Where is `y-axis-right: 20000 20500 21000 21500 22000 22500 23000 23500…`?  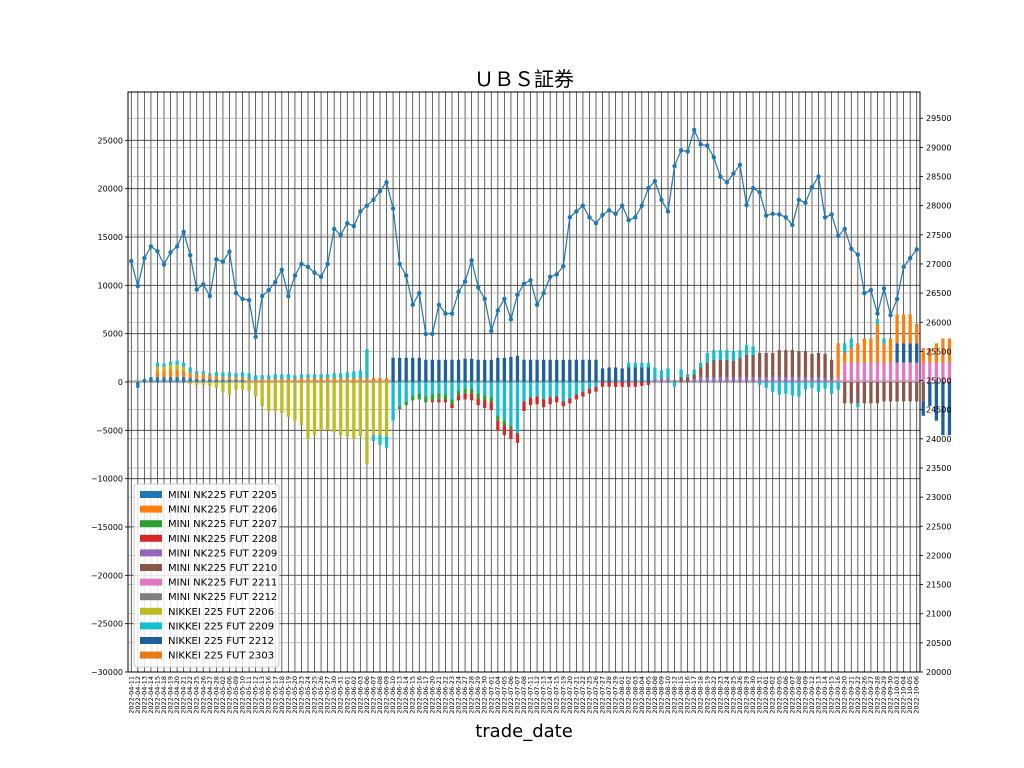
y-axis-right: 20000 20500 21000 21500 22000 22500 23000 23500… is located at coordinates (935, 395).